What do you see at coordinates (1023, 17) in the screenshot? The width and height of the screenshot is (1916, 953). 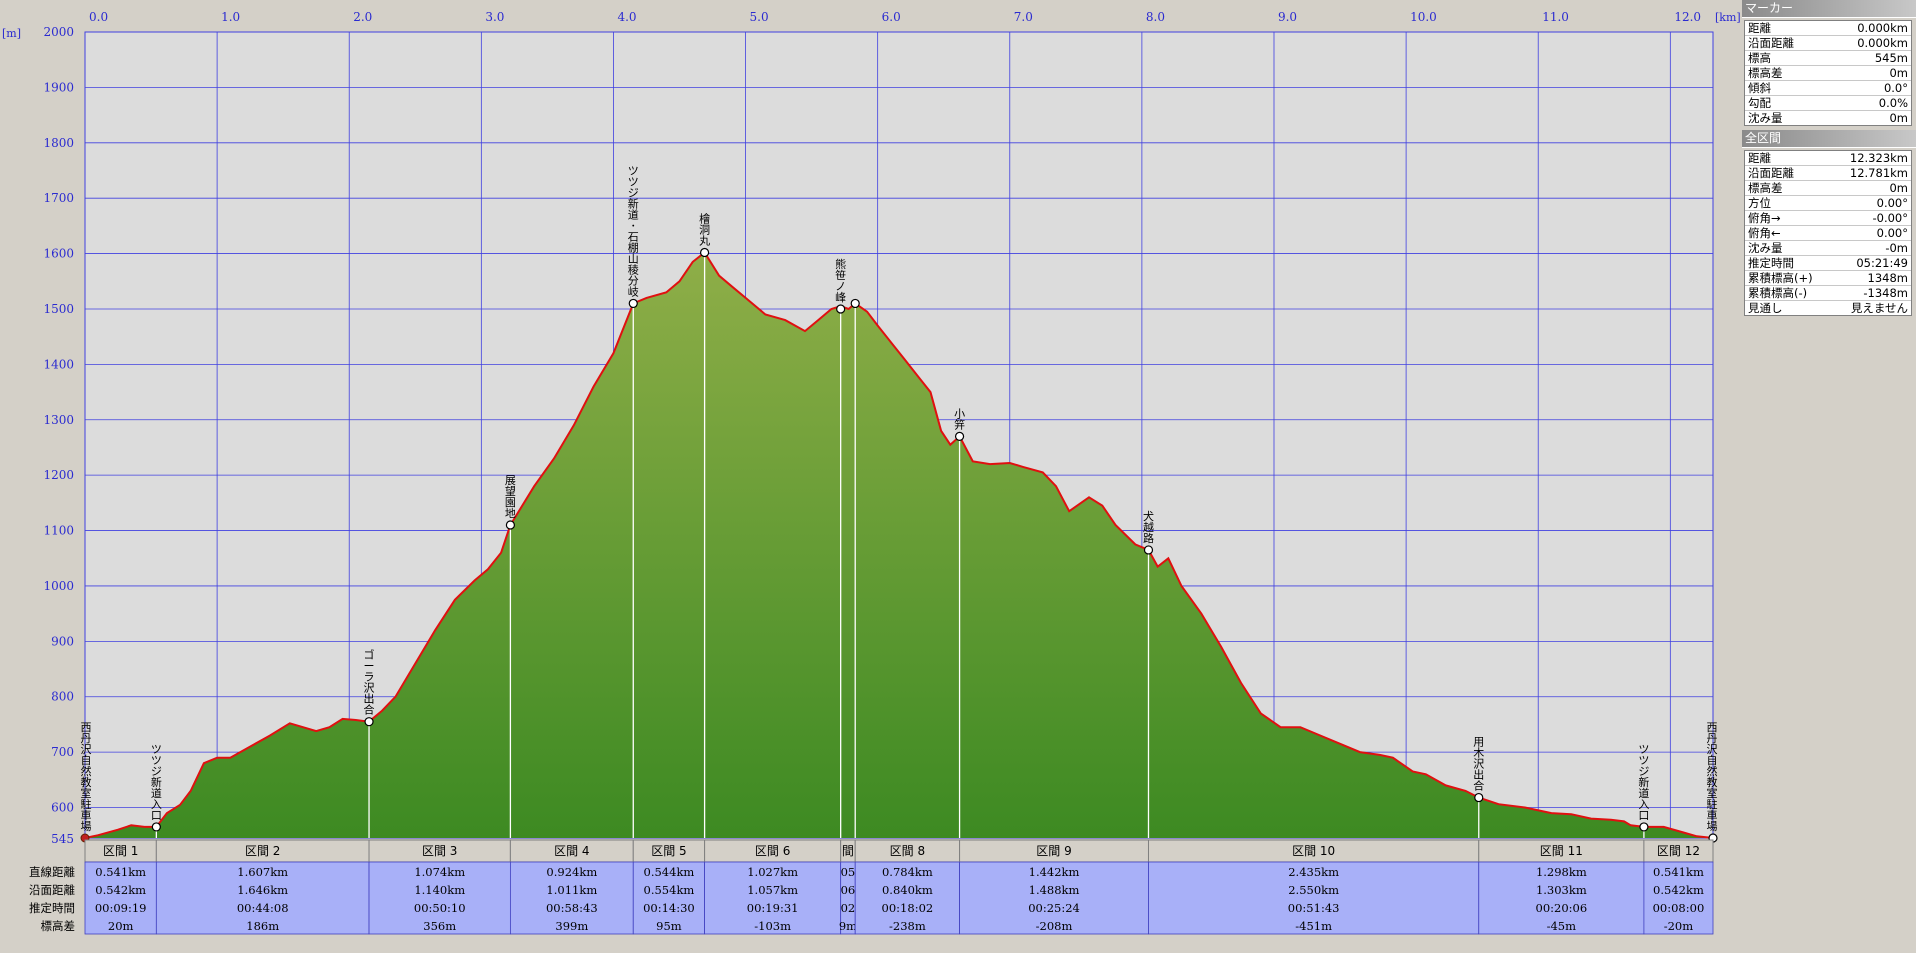 I see `x-tick-label: 7.0` at bounding box center [1023, 17].